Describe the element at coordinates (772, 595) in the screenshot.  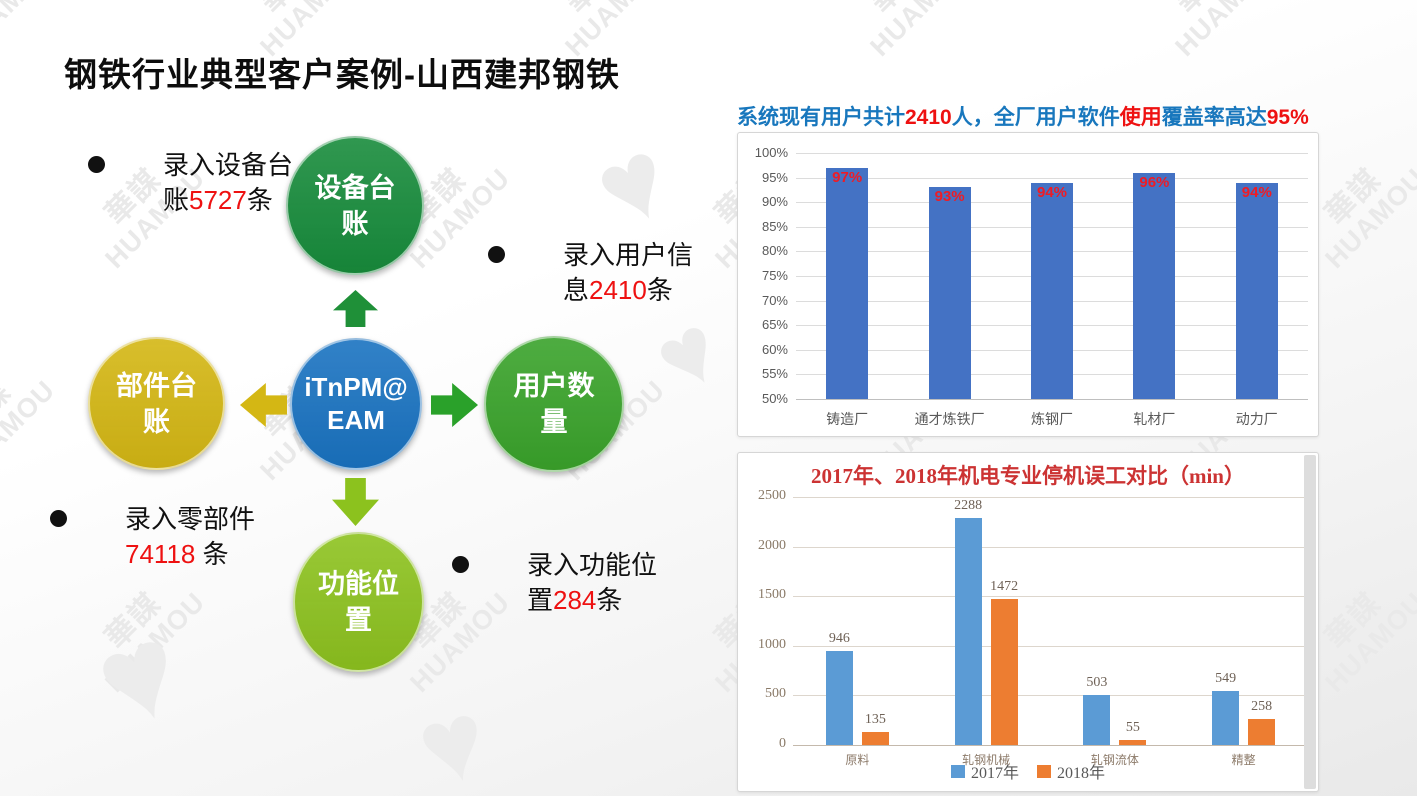
I see `y-axis-tick-label: 1500` at that location.